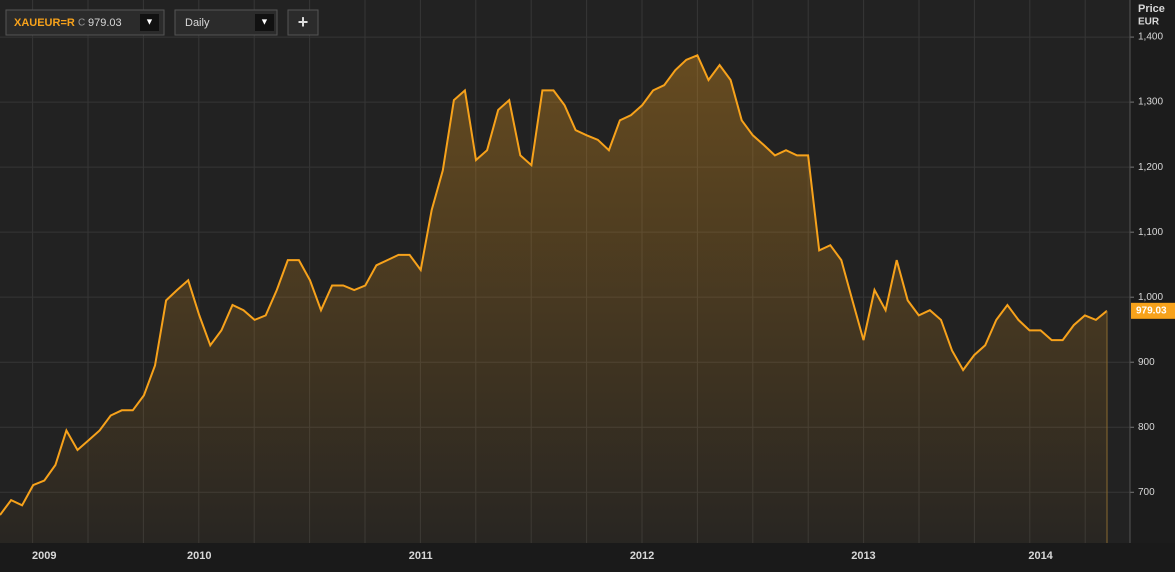 The width and height of the screenshot is (1175, 572). Describe the element at coordinates (1146, 427) in the screenshot. I see `y-tick-label: 800` at that location.